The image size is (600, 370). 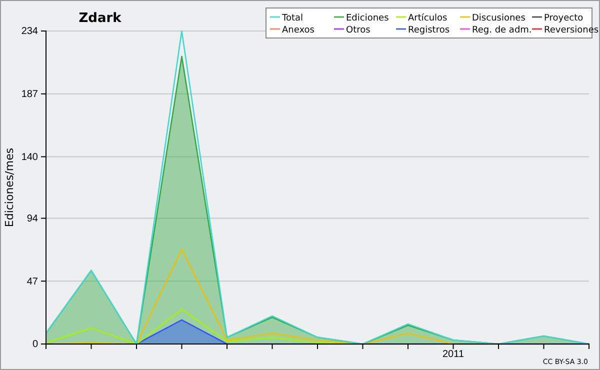 What do you see at coordinates (29, 157) in the screenshot?
I see `y-tick-label: 140` at bounding box center [29, 157].